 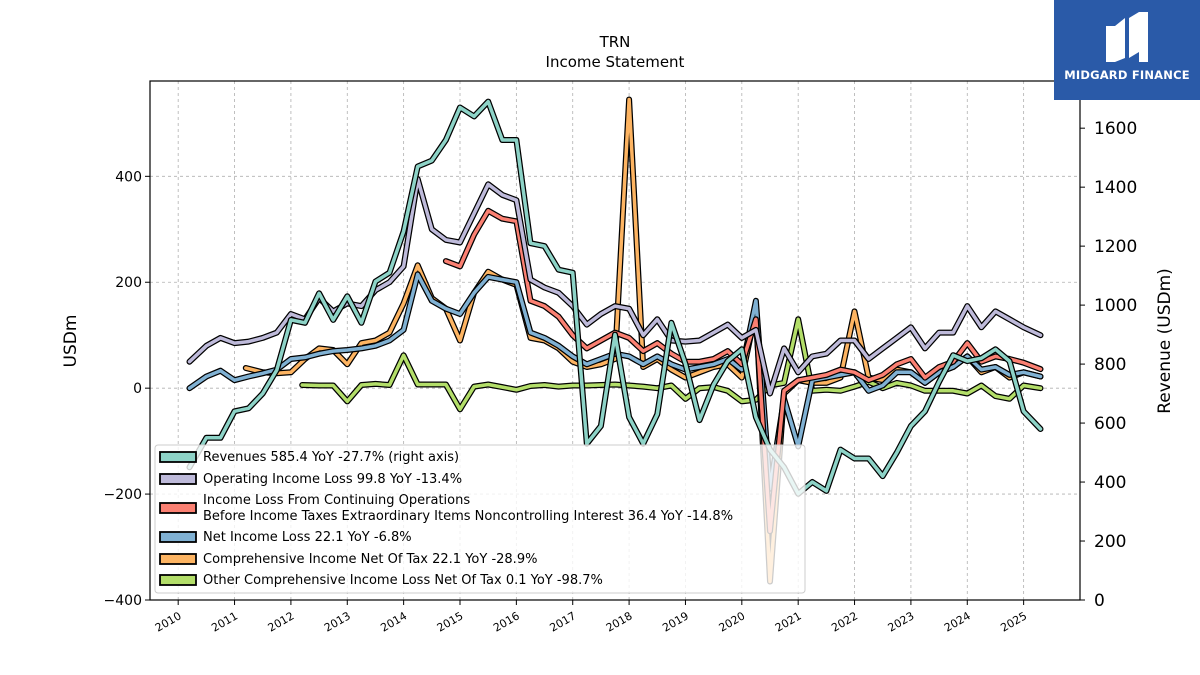 I want to click on legend-box, so click(x=480, y=519).